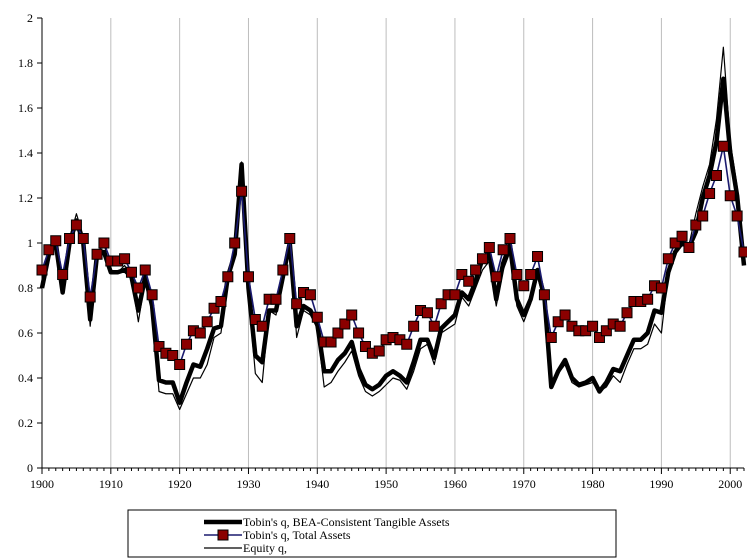  I want to click on x-tick-label: 1940, so click(317, 484).